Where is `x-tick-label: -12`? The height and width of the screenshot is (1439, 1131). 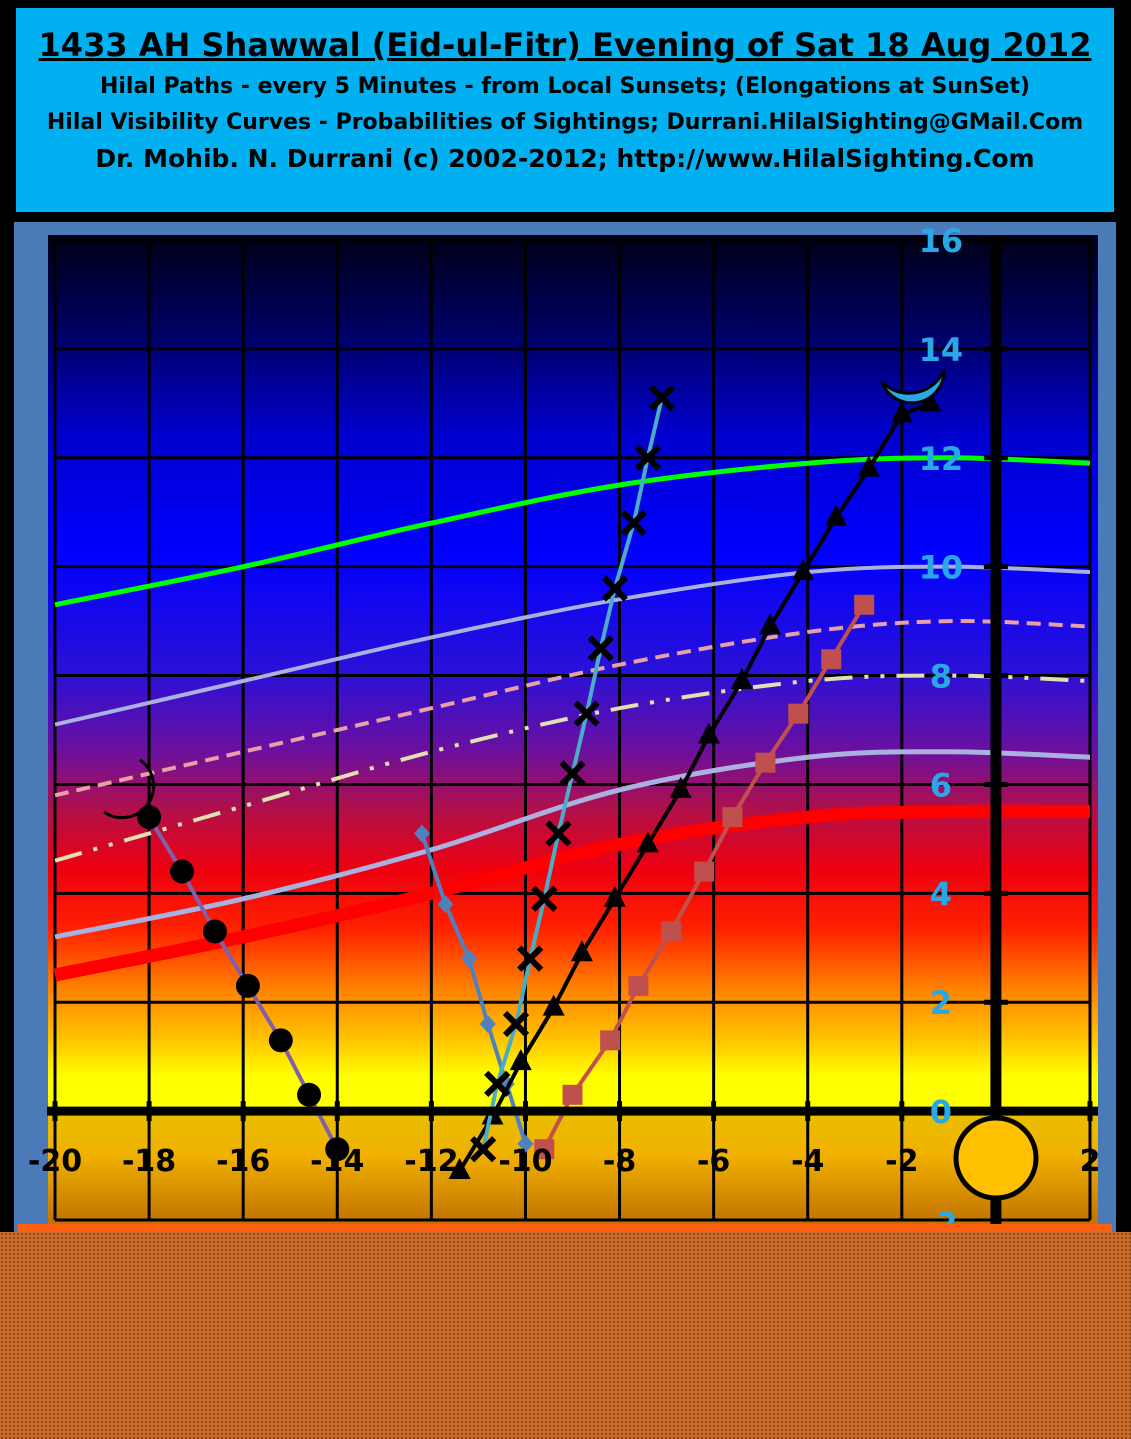 x-tick-label: -12 is located at coordinates (431, 1161).